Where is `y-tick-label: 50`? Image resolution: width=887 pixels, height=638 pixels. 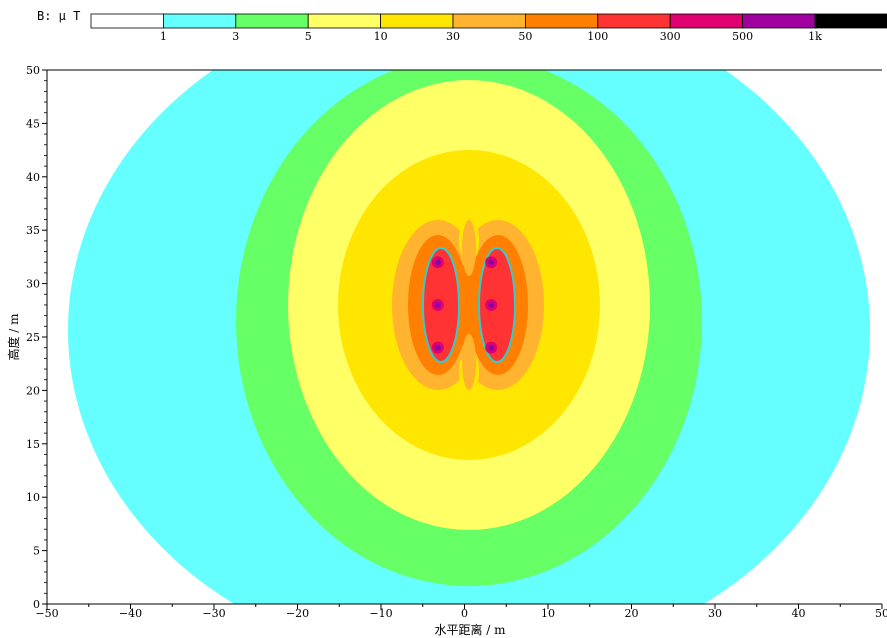 y-tick-label: 50 is located at coordinates (33, 70).